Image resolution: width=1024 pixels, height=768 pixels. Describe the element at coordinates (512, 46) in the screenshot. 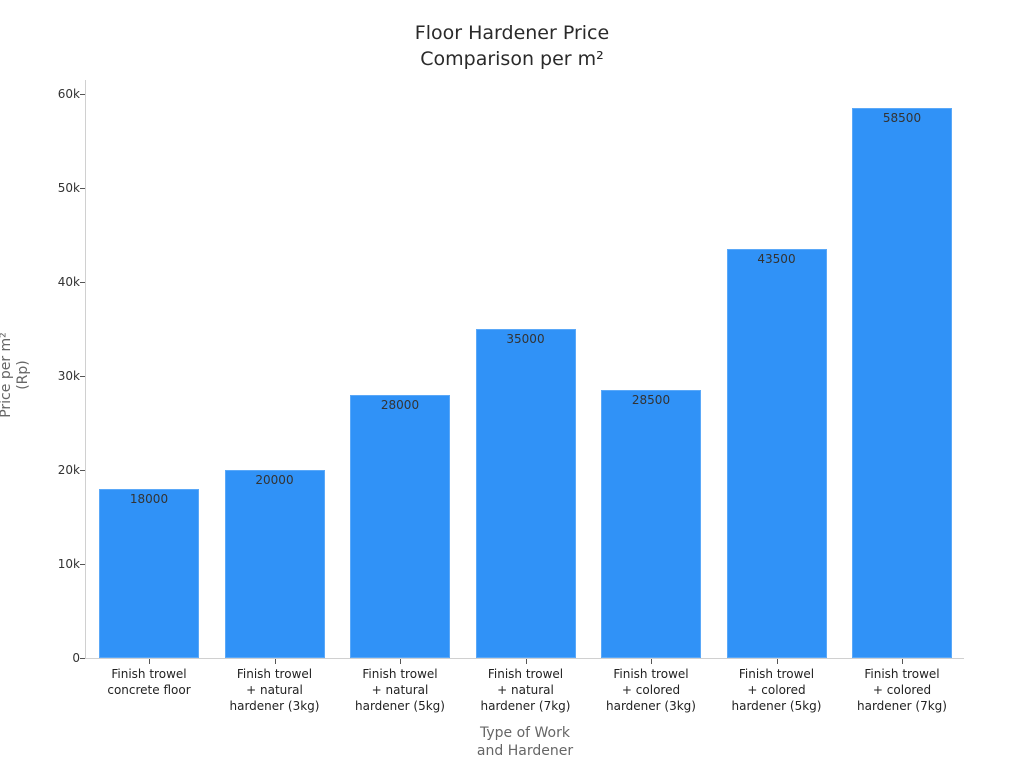

I see `chart-title: Floor Hardener Price Comparison per m²` at that location.